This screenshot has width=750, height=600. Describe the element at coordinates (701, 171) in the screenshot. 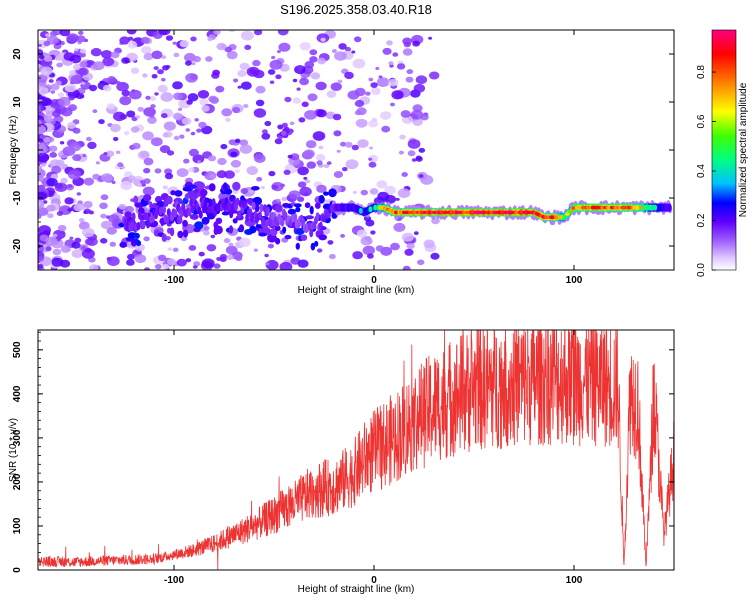

I see `colorbar-tick-label: 0.4` at that location.